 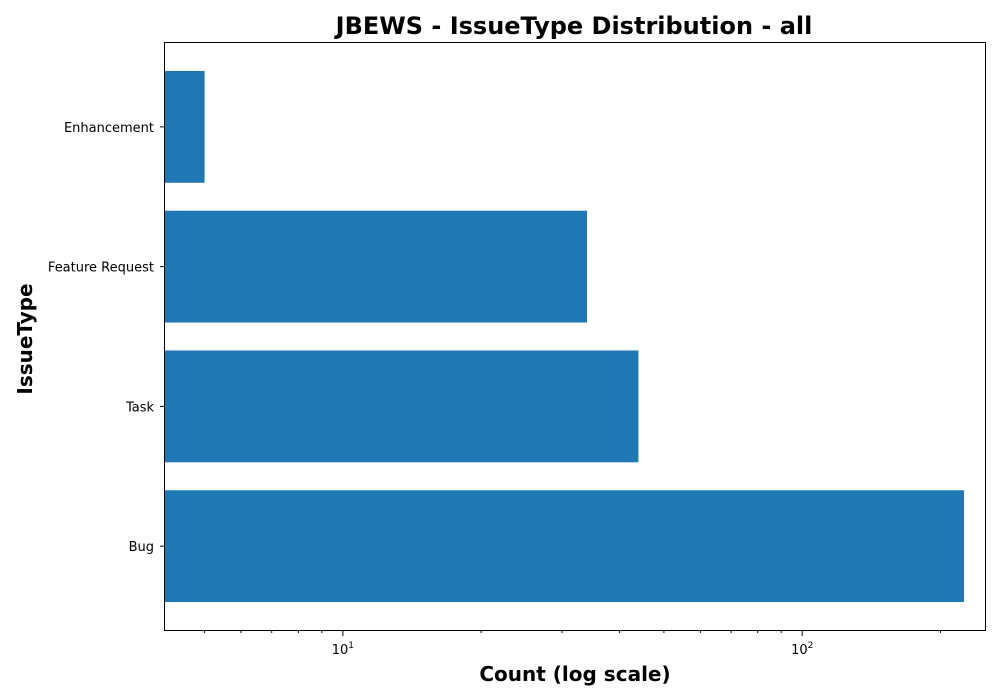 What do you see at coordinates (140, 407) in the screenshot?
I see `y-tick-label-task: Task` at bounding box center [140, 407].